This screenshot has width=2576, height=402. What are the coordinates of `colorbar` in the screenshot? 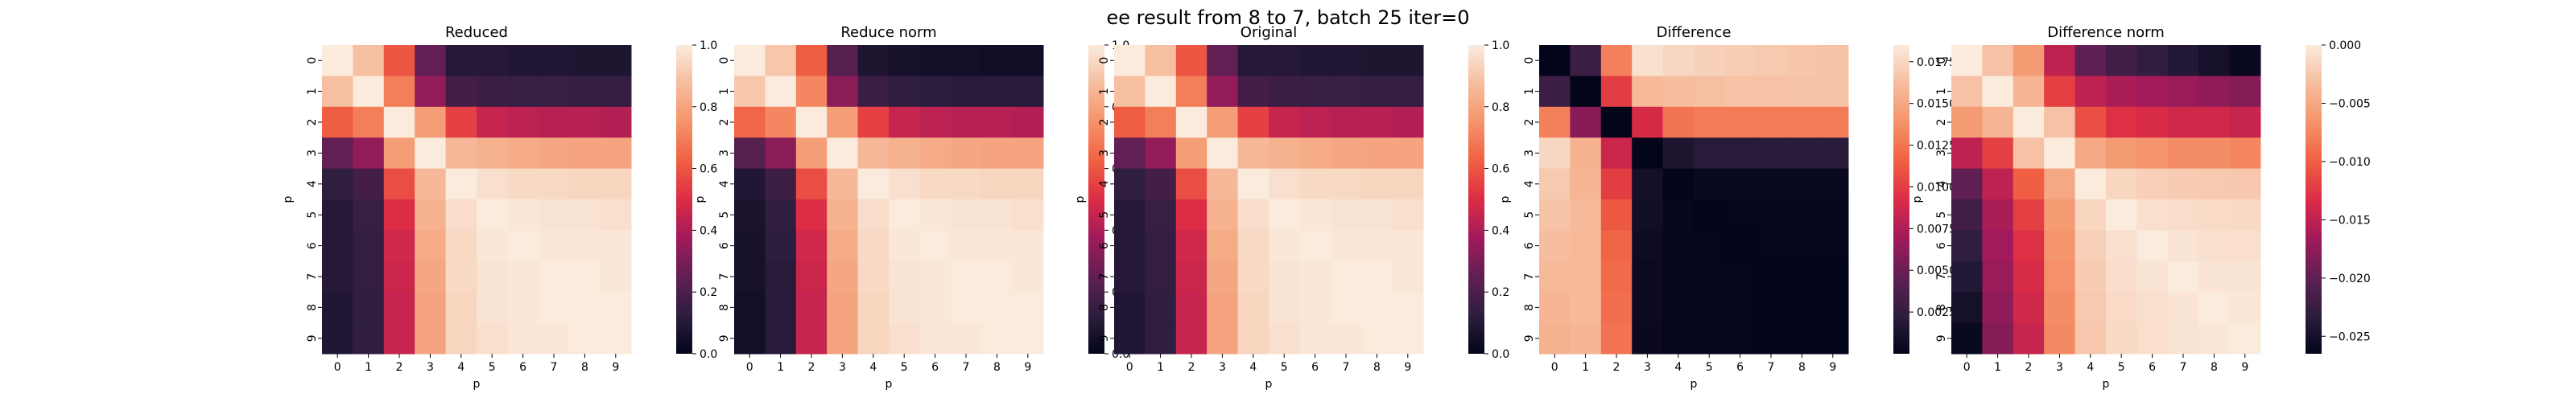 It's located at (684, 199).